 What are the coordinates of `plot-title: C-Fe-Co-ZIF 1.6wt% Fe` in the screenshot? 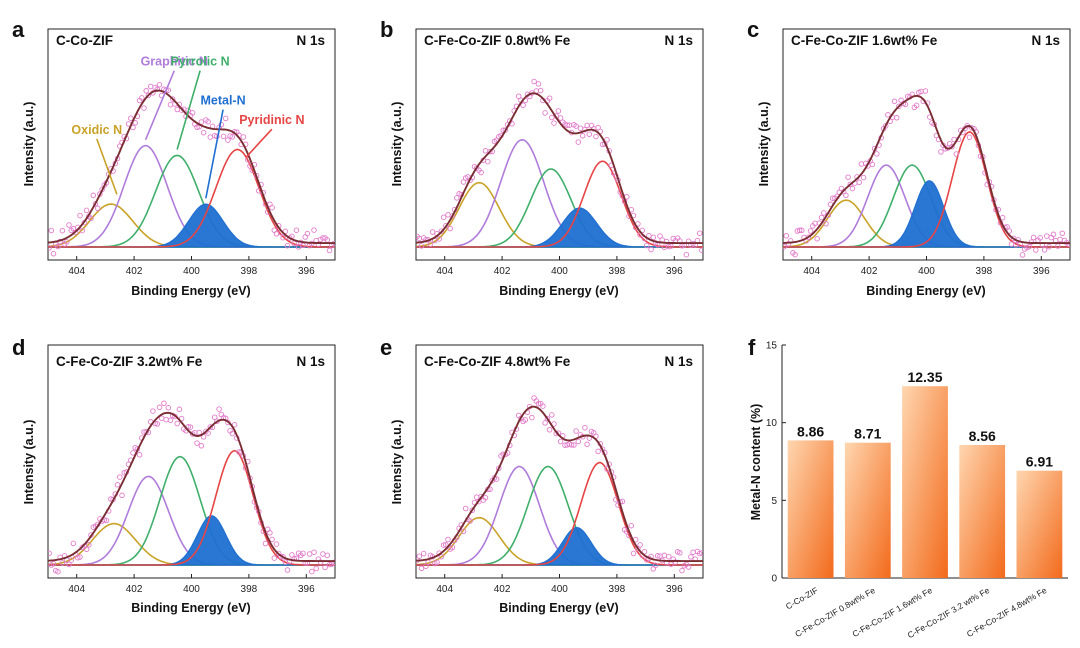 It's located at (864, 40).